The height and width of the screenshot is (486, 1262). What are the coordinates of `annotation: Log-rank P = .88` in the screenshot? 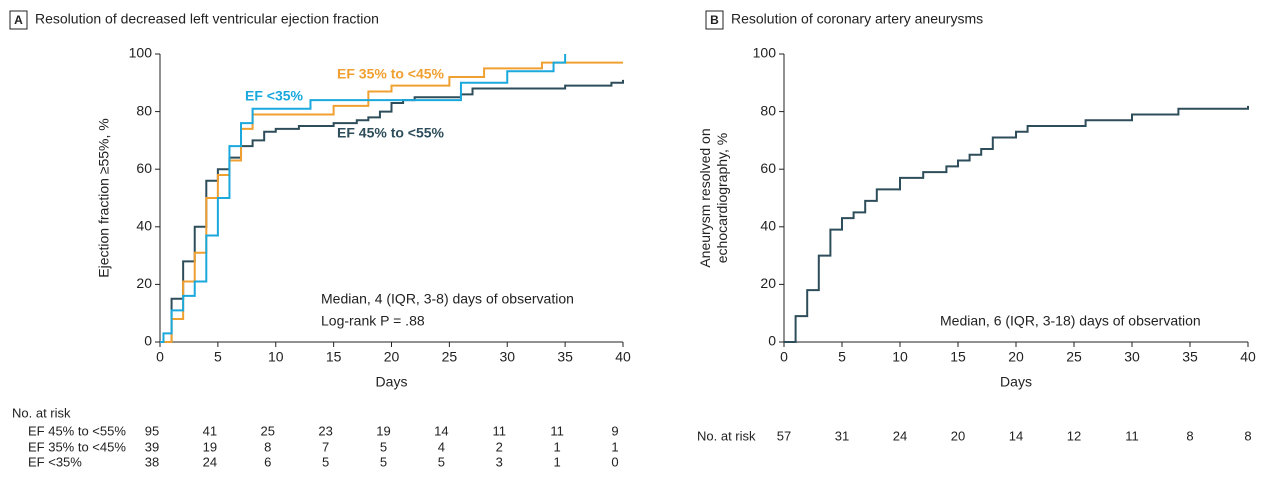 It's located at (373, 321).